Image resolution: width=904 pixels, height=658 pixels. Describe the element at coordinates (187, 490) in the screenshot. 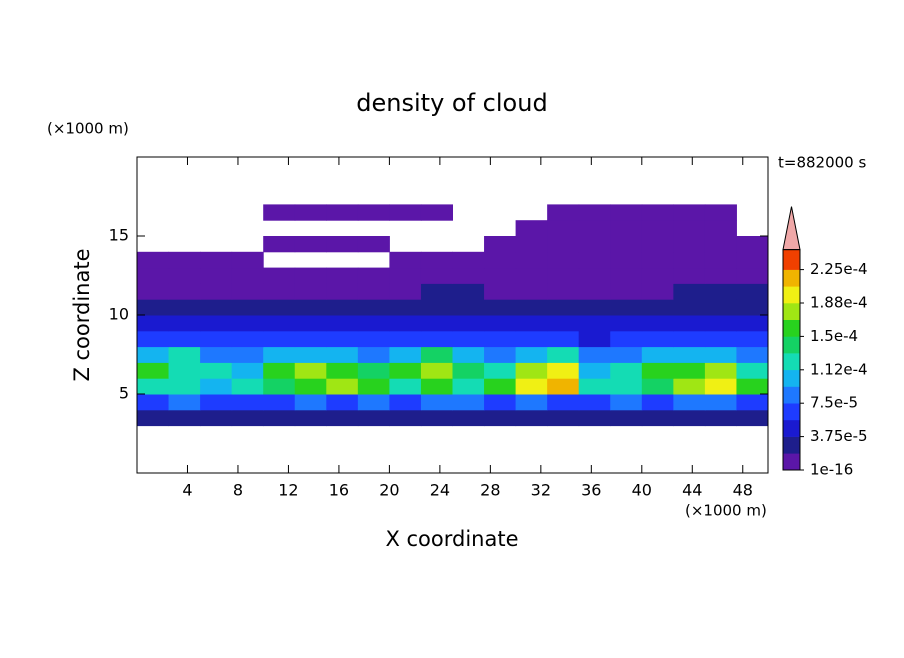

I see `x-tick-label: 4` at that location.